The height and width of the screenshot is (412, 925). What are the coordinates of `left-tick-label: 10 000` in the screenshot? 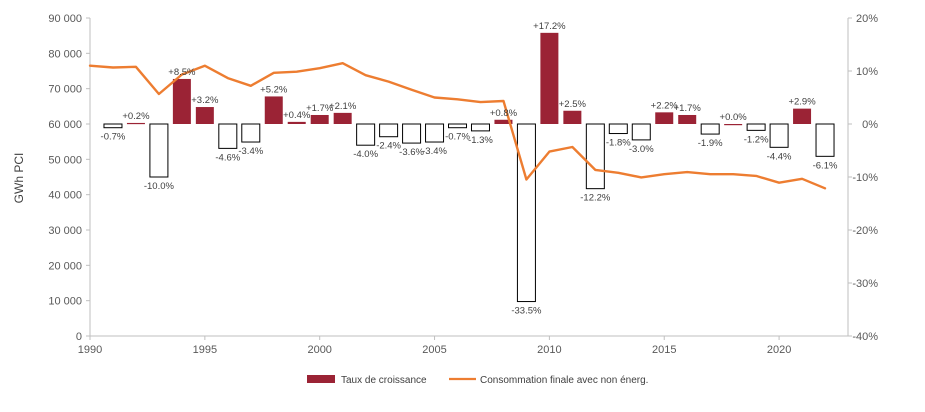 It's located at (65, 302).